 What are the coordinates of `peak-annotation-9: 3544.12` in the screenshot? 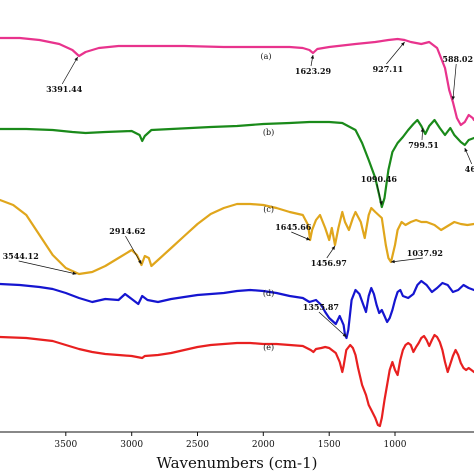 It's located at (21, 256).